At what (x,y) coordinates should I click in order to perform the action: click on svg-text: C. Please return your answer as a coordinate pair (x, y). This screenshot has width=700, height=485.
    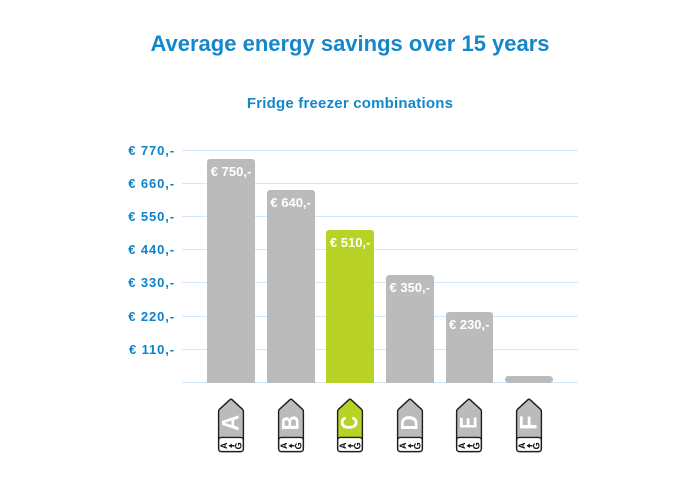
    Looking at the image, I should click on (350, 422).